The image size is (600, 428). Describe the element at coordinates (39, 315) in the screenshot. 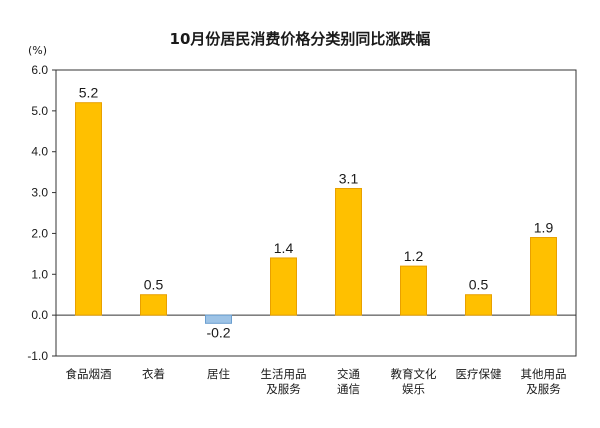

I see `y-tick-label: 0.0` at that location.